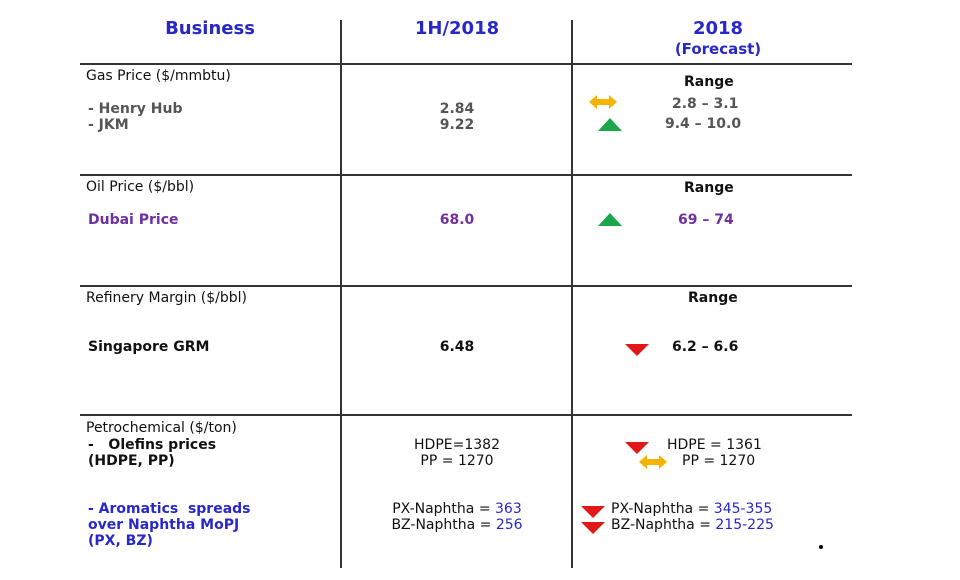 This screenshot has height=580, width=960. What do you see at coordinates (457, 445) in the screenshot?
I see `actual-value: HDPE=1382` at bounding box center [457, 445].